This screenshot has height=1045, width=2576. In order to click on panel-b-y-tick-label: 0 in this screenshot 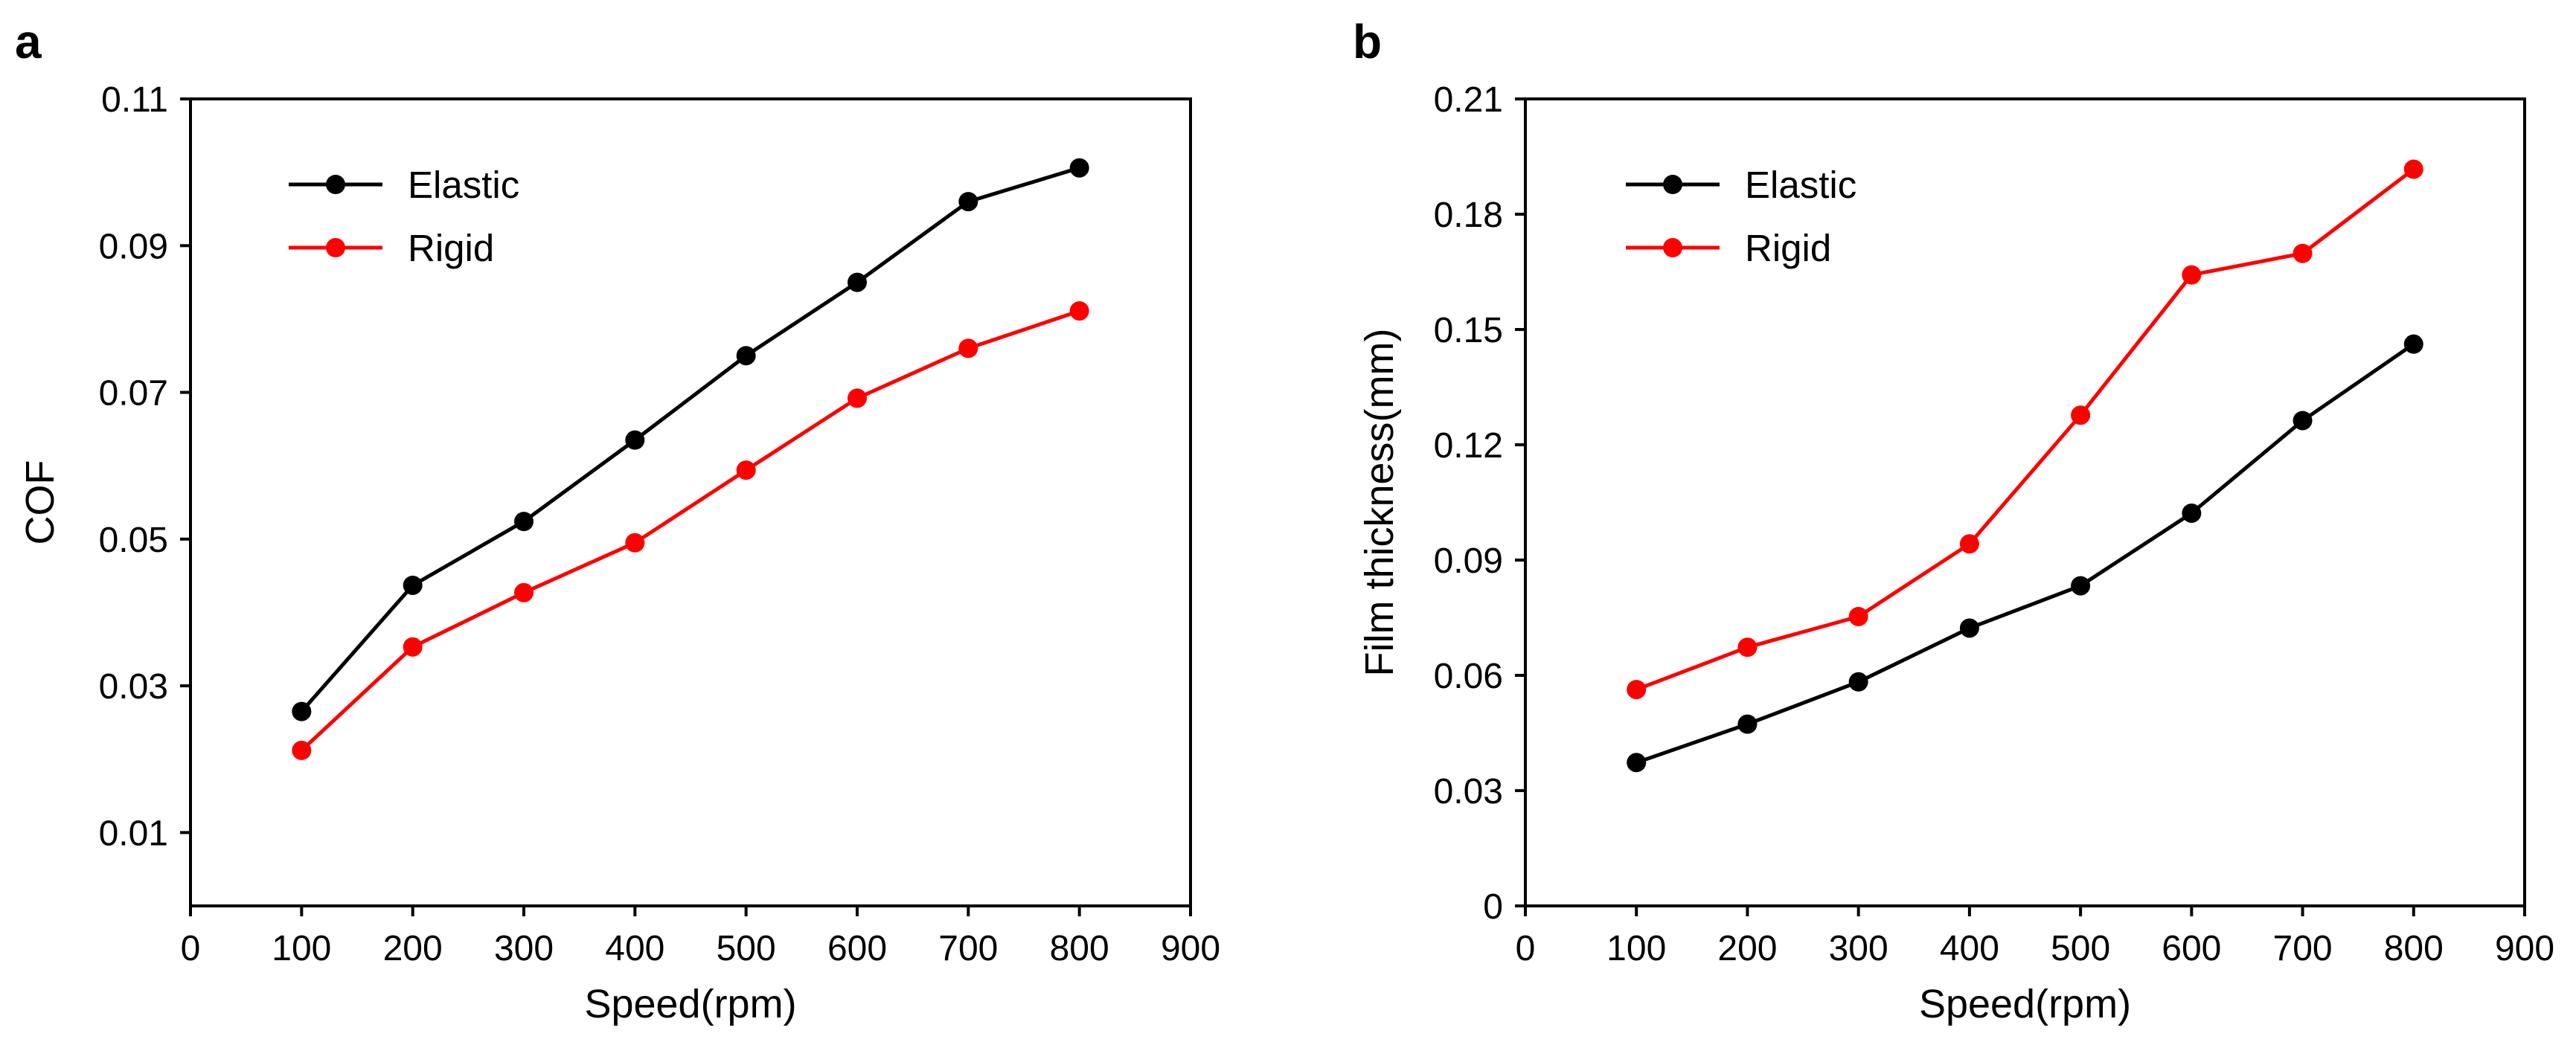, I will do `click(1493, 907)`.